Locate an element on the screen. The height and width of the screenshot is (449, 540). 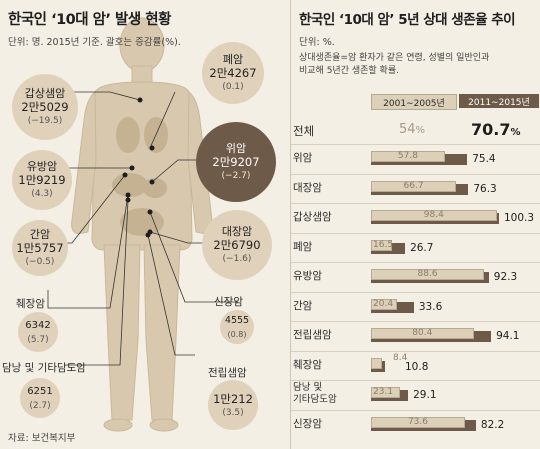
circle-thyroid: 갑상샘암 2만5029 (−19.5) is located at coordinates (45, 107).